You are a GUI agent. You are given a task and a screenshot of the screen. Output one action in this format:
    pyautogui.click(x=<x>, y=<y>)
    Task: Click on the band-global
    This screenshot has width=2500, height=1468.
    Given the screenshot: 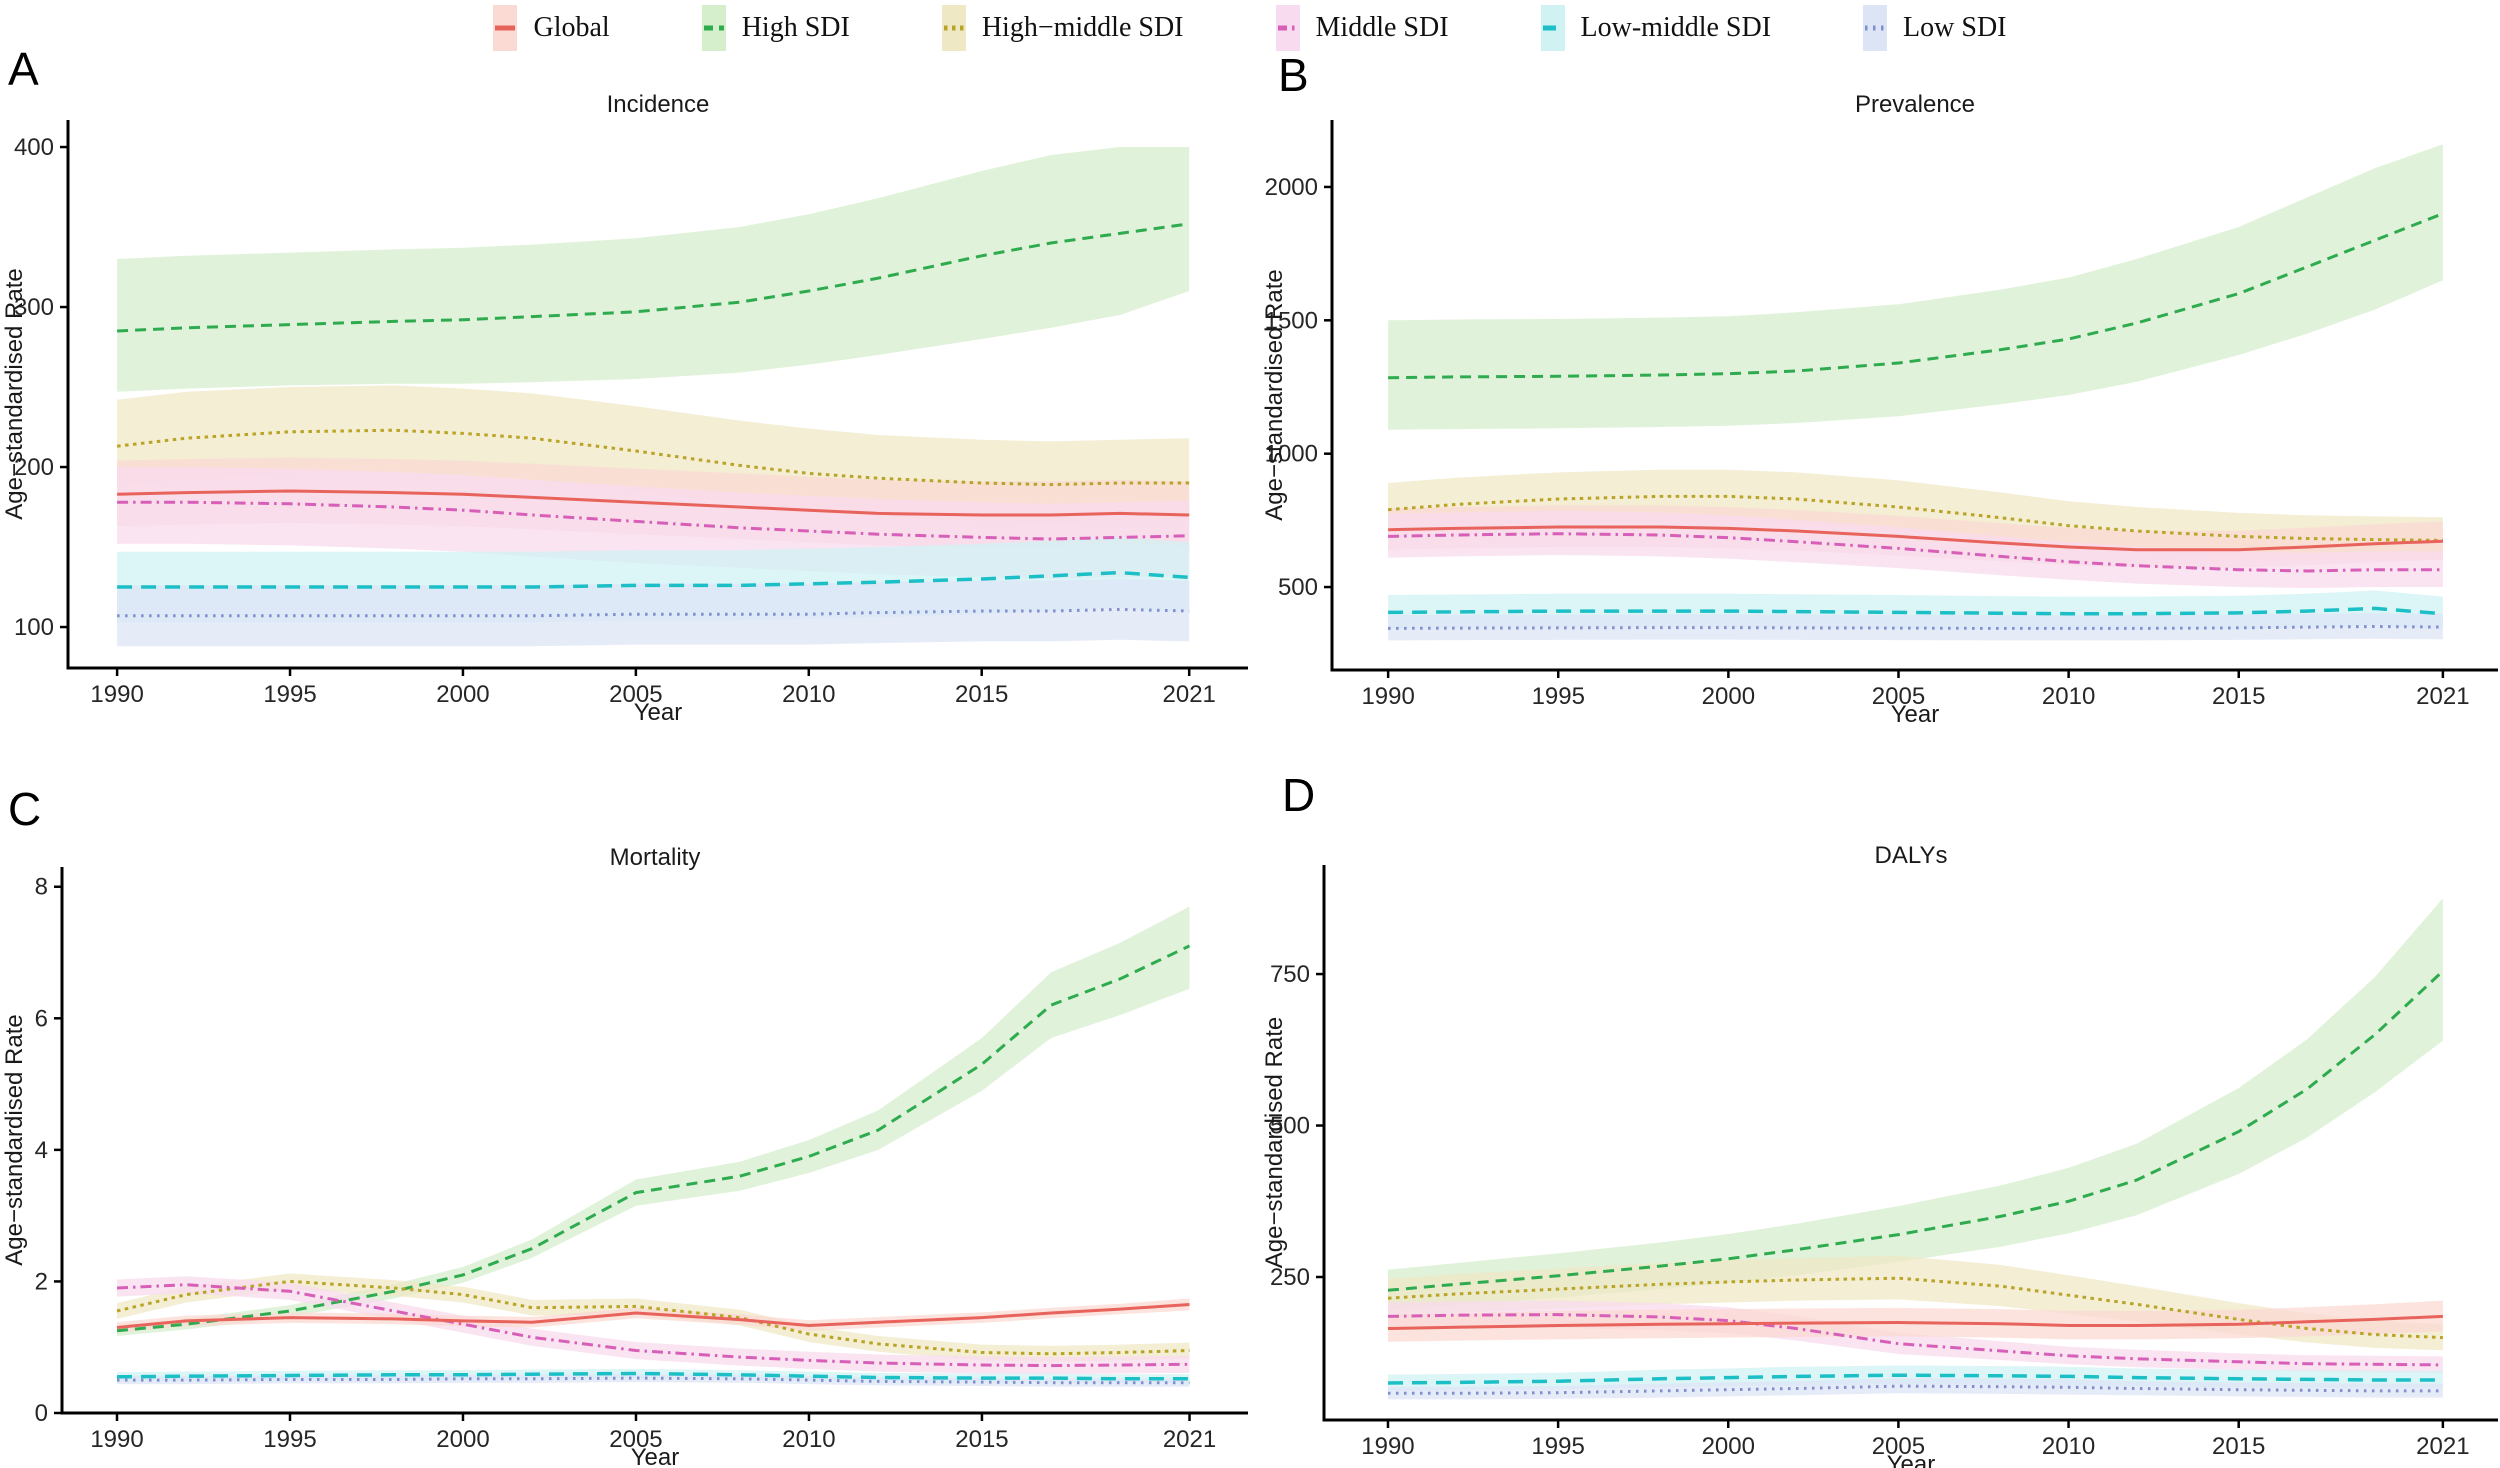 What is the action you would take?
    pyautogui.click(x=653, y=1315)
    